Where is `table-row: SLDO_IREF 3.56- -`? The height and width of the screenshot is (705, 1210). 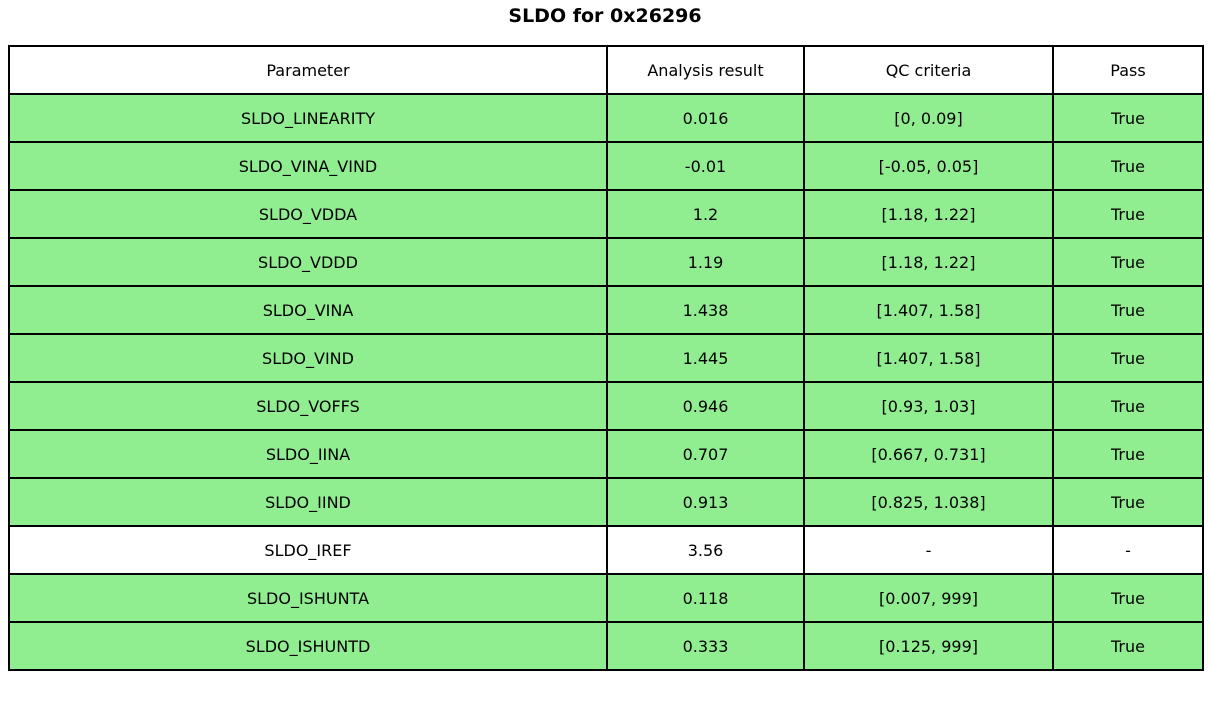 table-row: SLDO_IREF 3.56- - is located at coordinates (606, 550).